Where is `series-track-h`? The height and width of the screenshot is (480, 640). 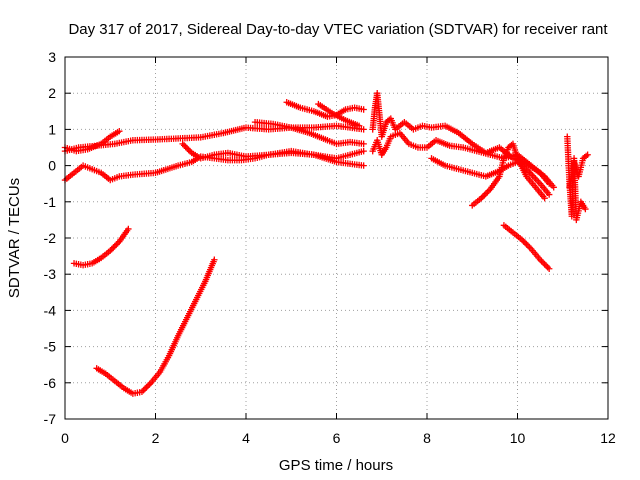
series-track-h is located at coordinates (461, 138).